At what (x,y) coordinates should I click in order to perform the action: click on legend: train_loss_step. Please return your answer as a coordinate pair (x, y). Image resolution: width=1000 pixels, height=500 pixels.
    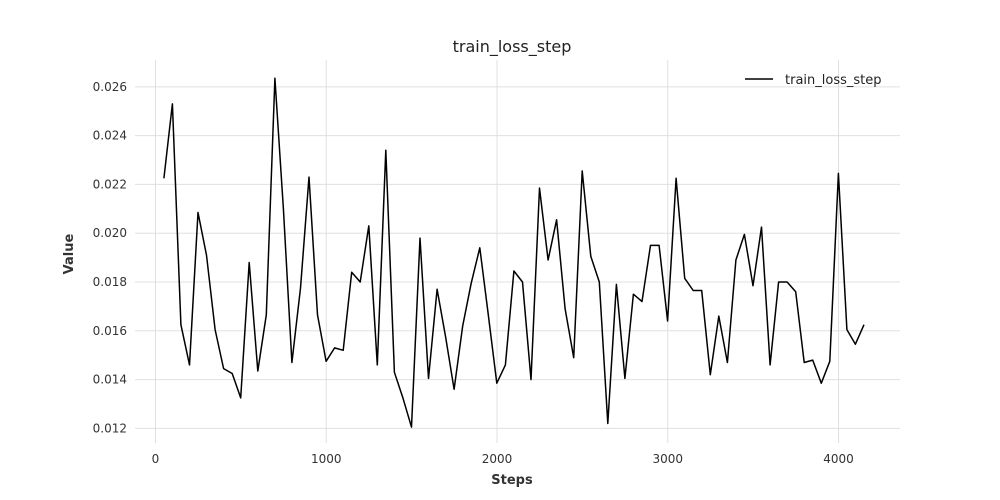
    Looking at the image, I should click on (813, 80).